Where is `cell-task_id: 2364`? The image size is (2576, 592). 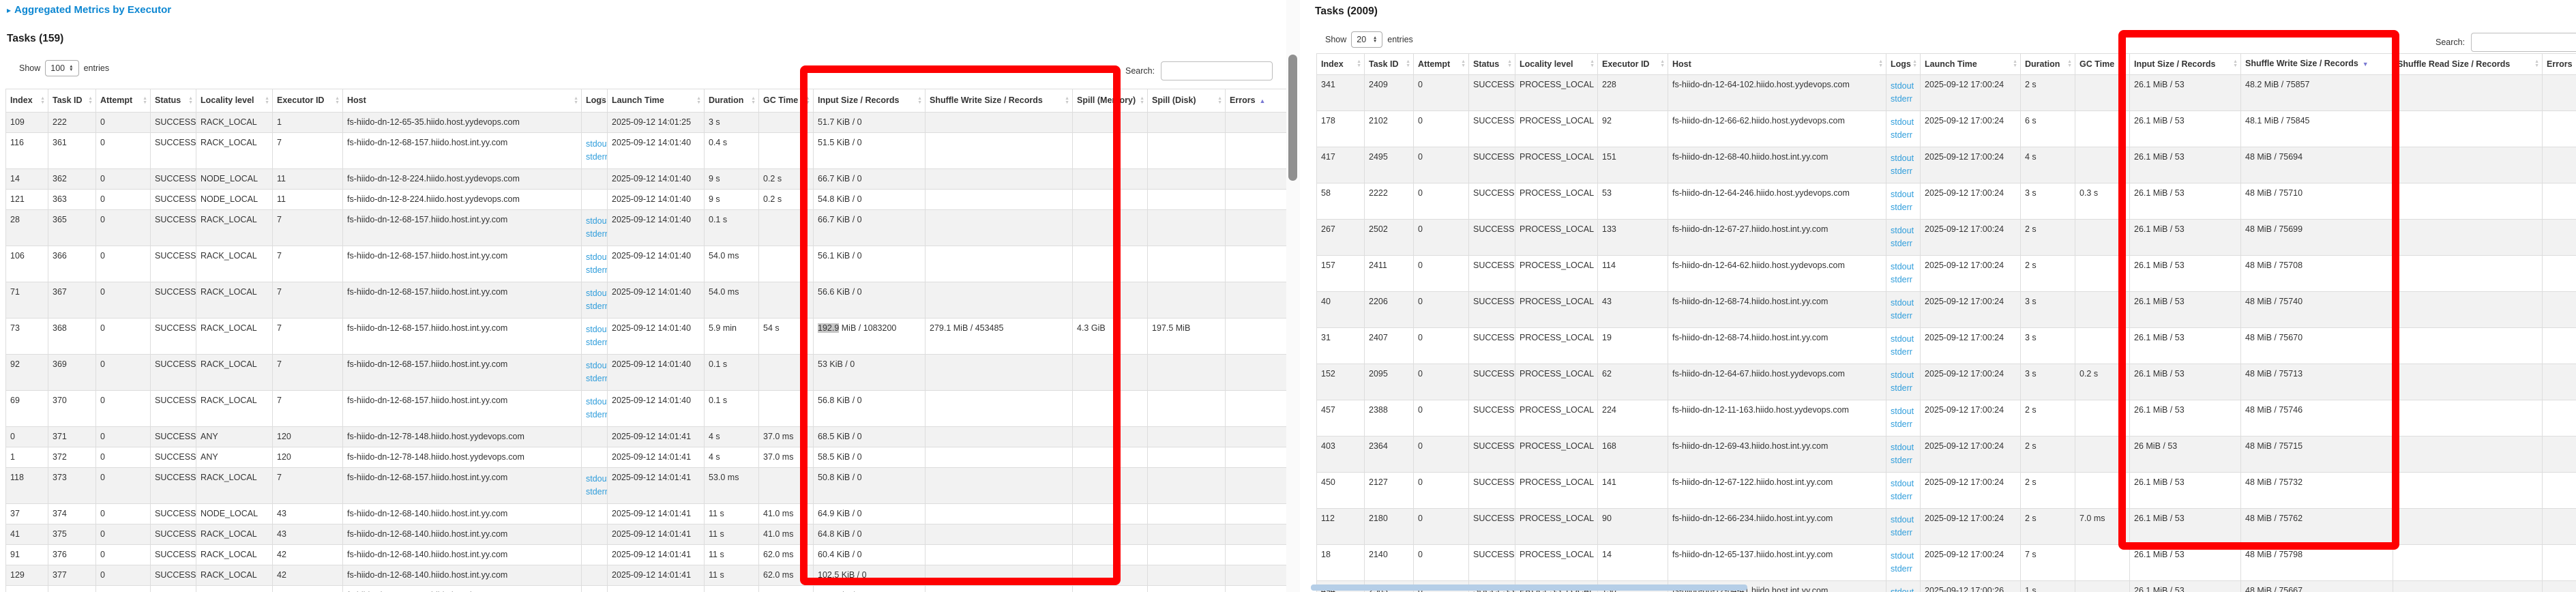
cell-task_id: 2364 is located at coordinates (1389, 455).